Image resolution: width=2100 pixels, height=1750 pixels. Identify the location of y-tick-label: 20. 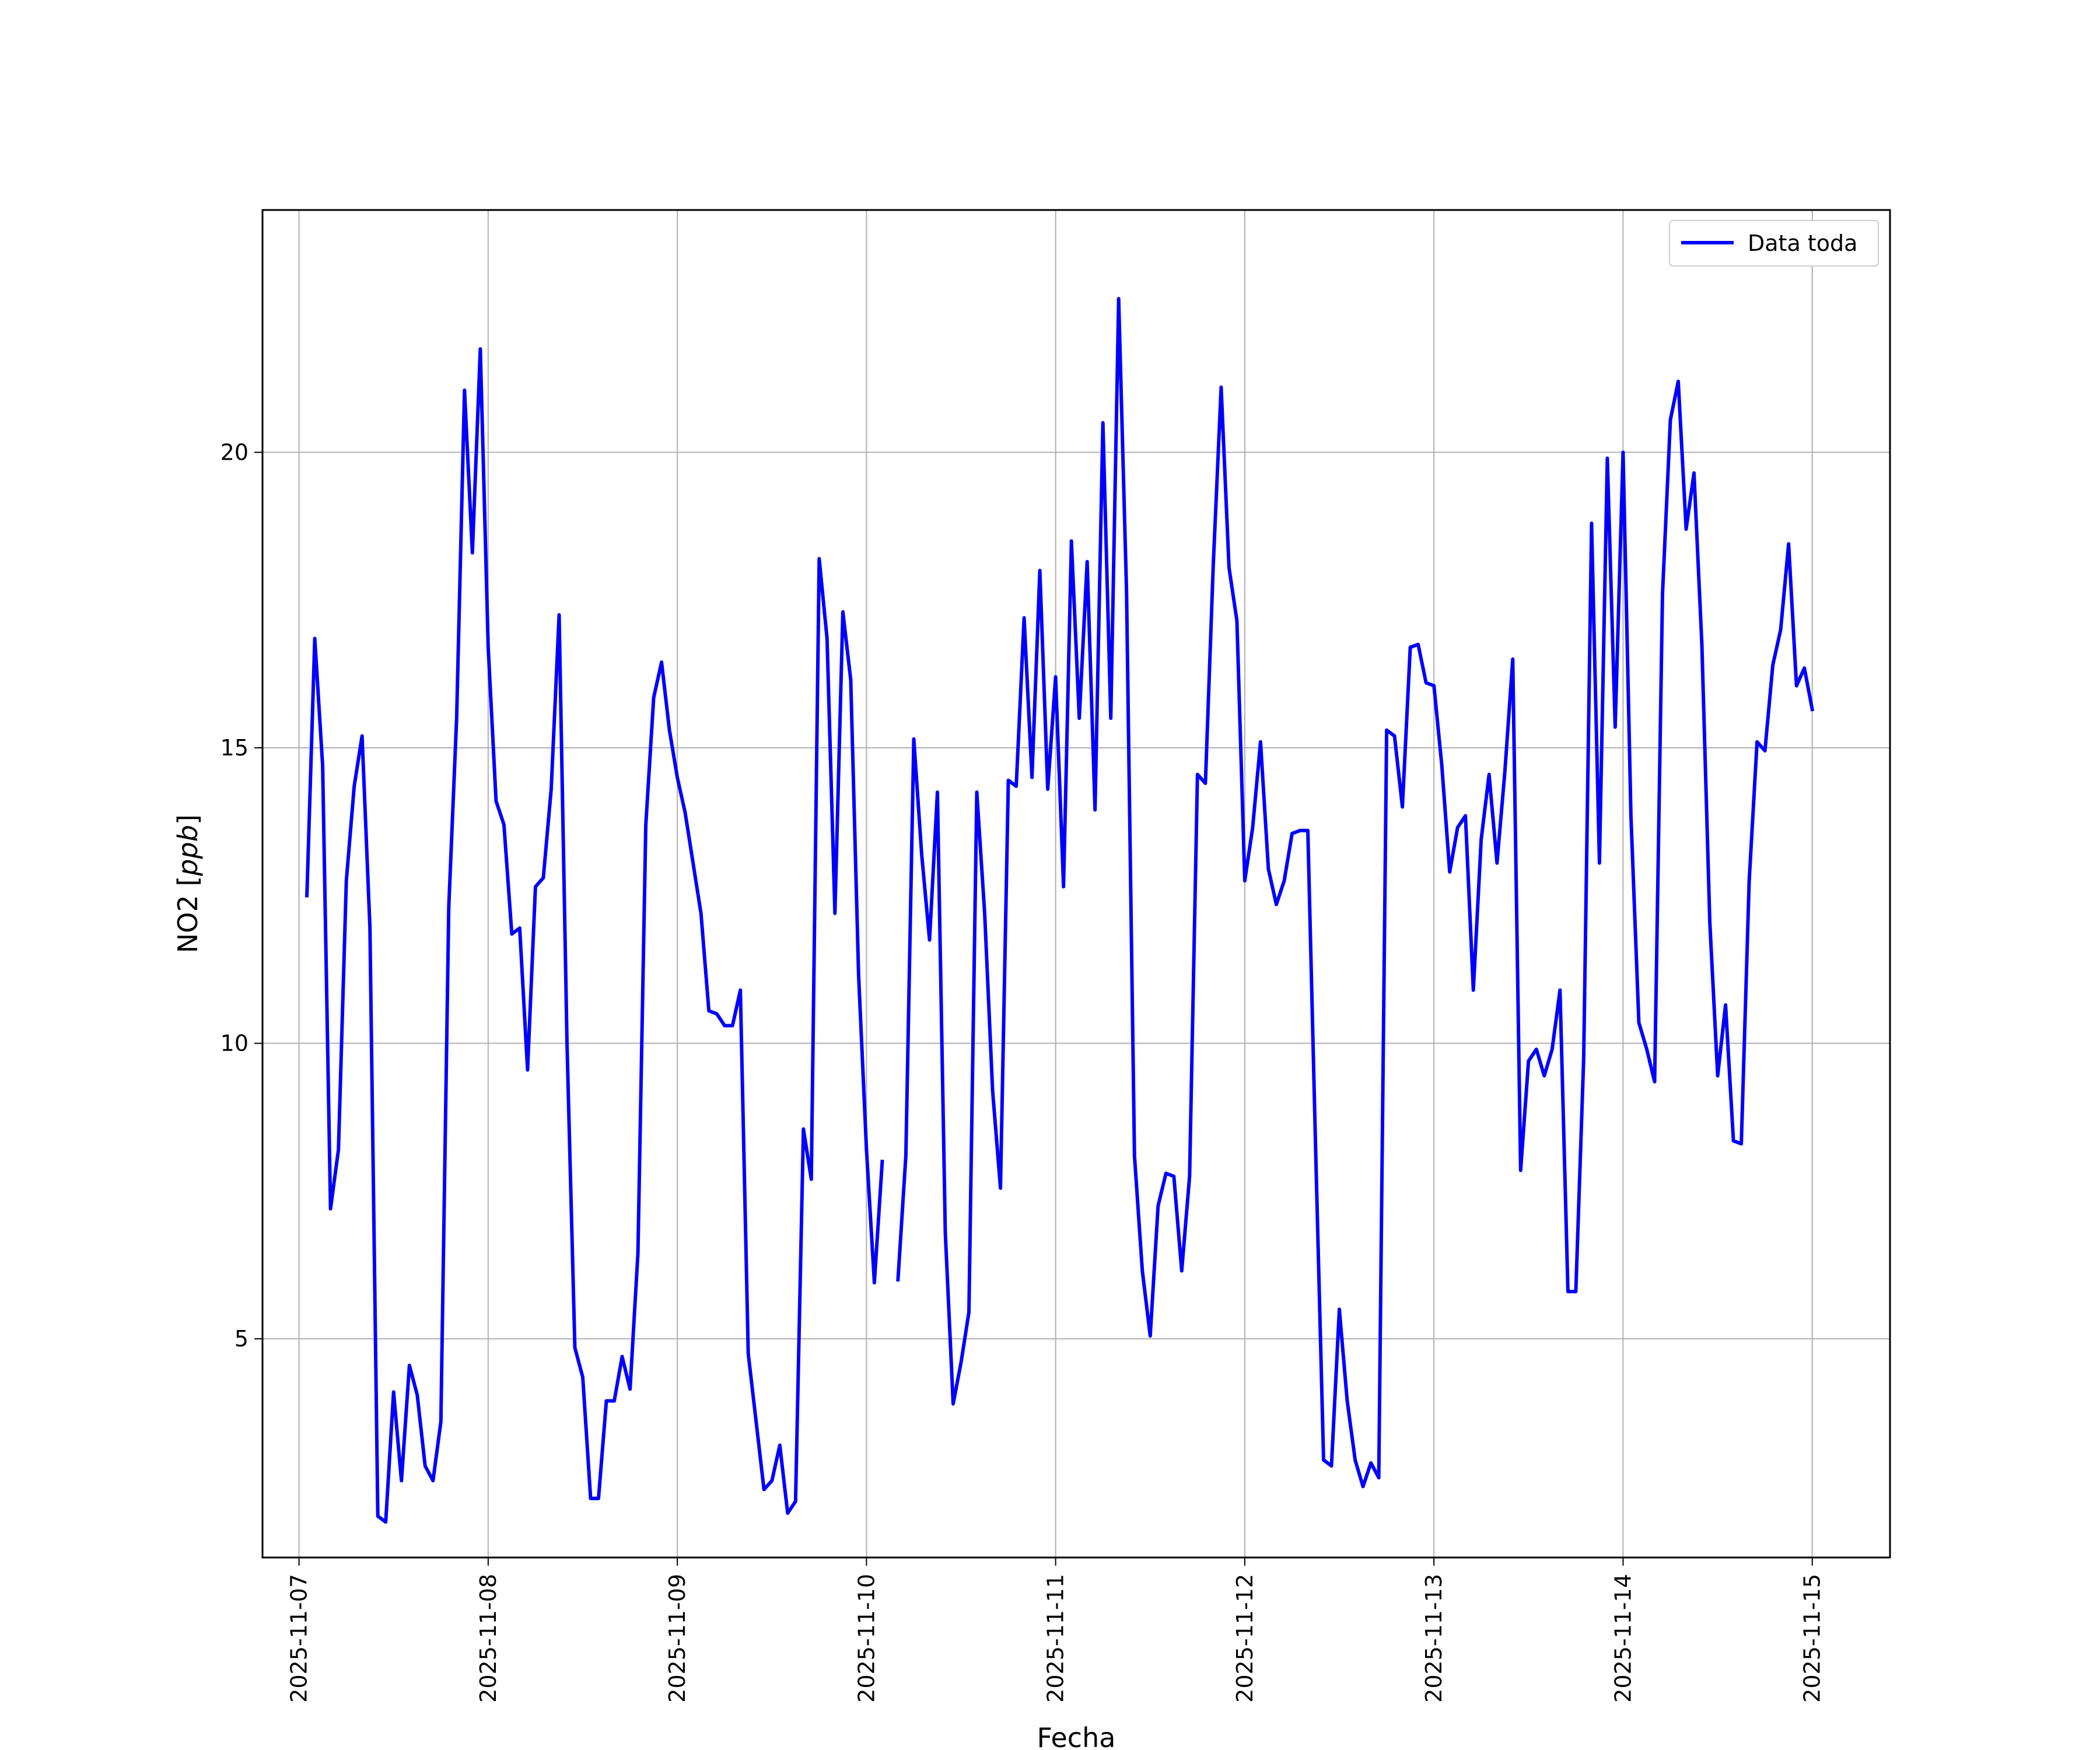
(235, 452).